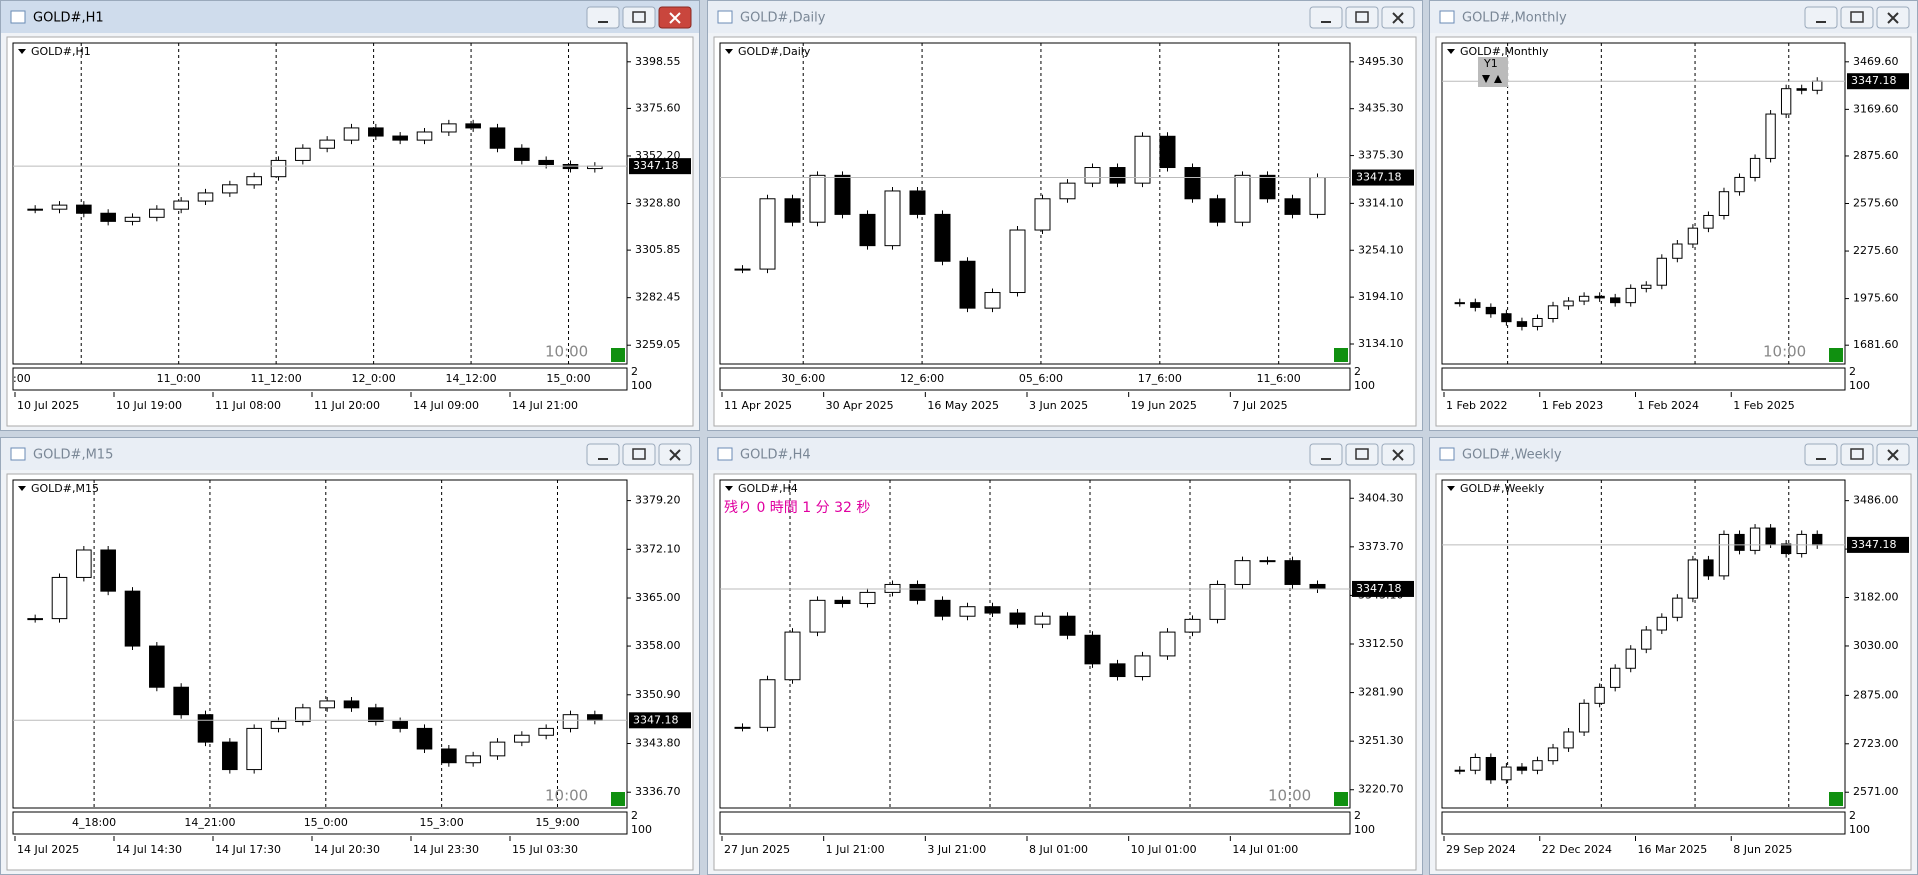  I want to click on x-tick-label: 1 Feb 2024, so click(1668, 405).